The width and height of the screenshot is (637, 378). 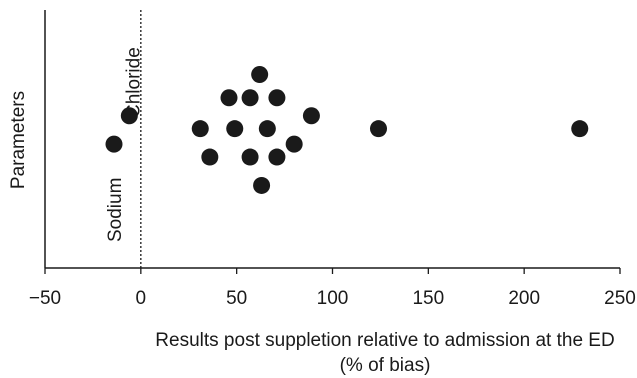 I want to click on x-tick-label: 150, so click(x=428, y=298).